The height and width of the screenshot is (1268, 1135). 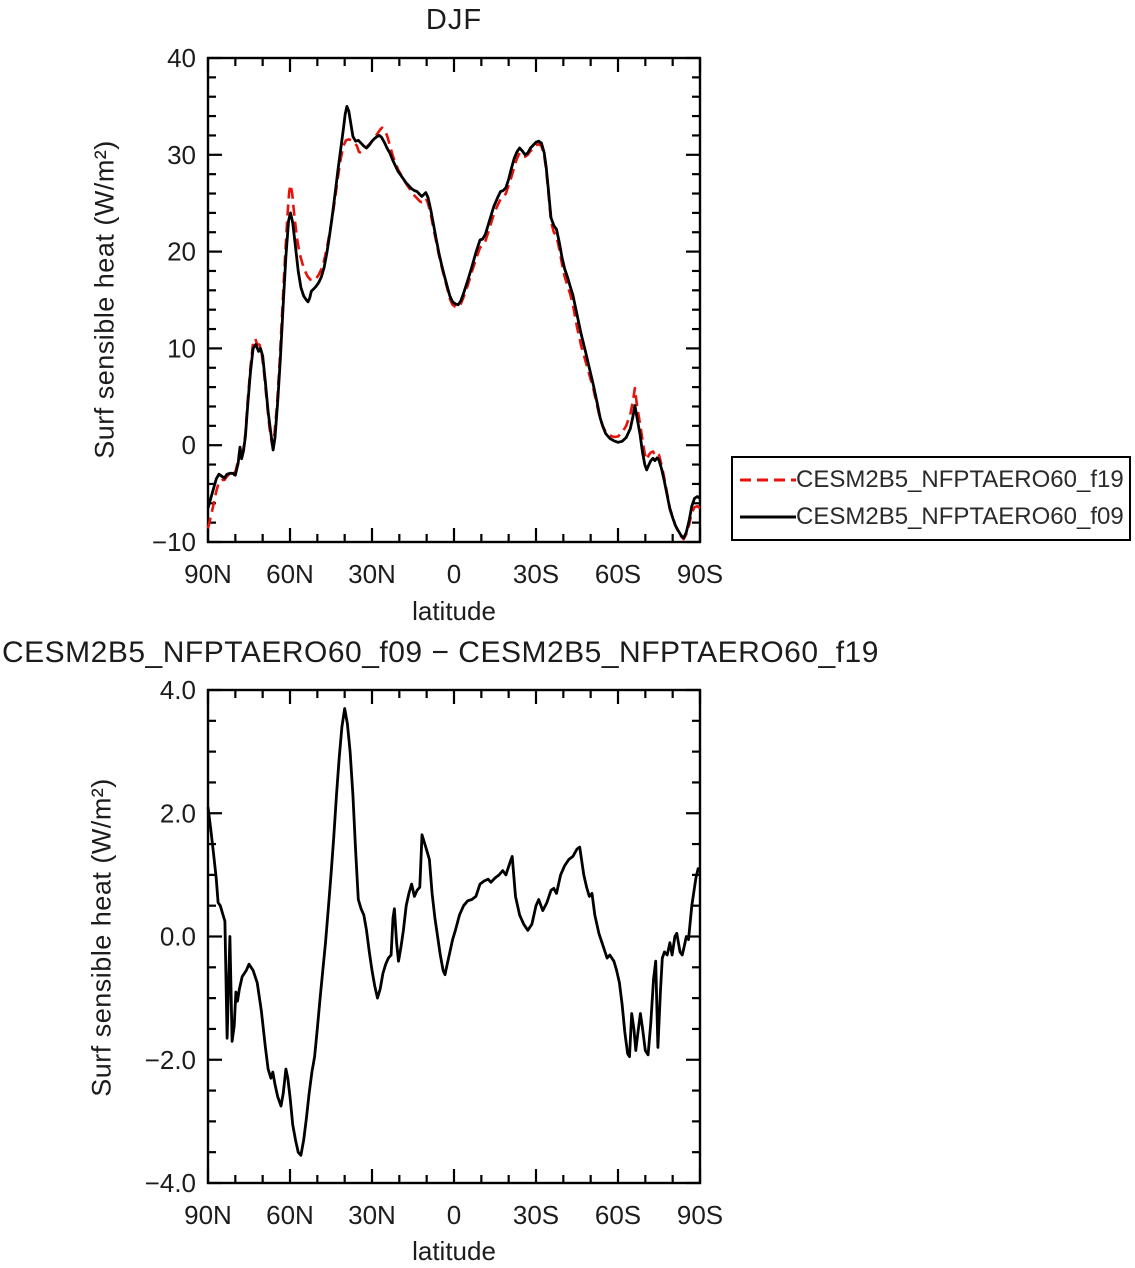 What do you see at coordinates (181, 155) in the screenshot?
I see `y-tick-label: 30` at bounding box center [181, 155].